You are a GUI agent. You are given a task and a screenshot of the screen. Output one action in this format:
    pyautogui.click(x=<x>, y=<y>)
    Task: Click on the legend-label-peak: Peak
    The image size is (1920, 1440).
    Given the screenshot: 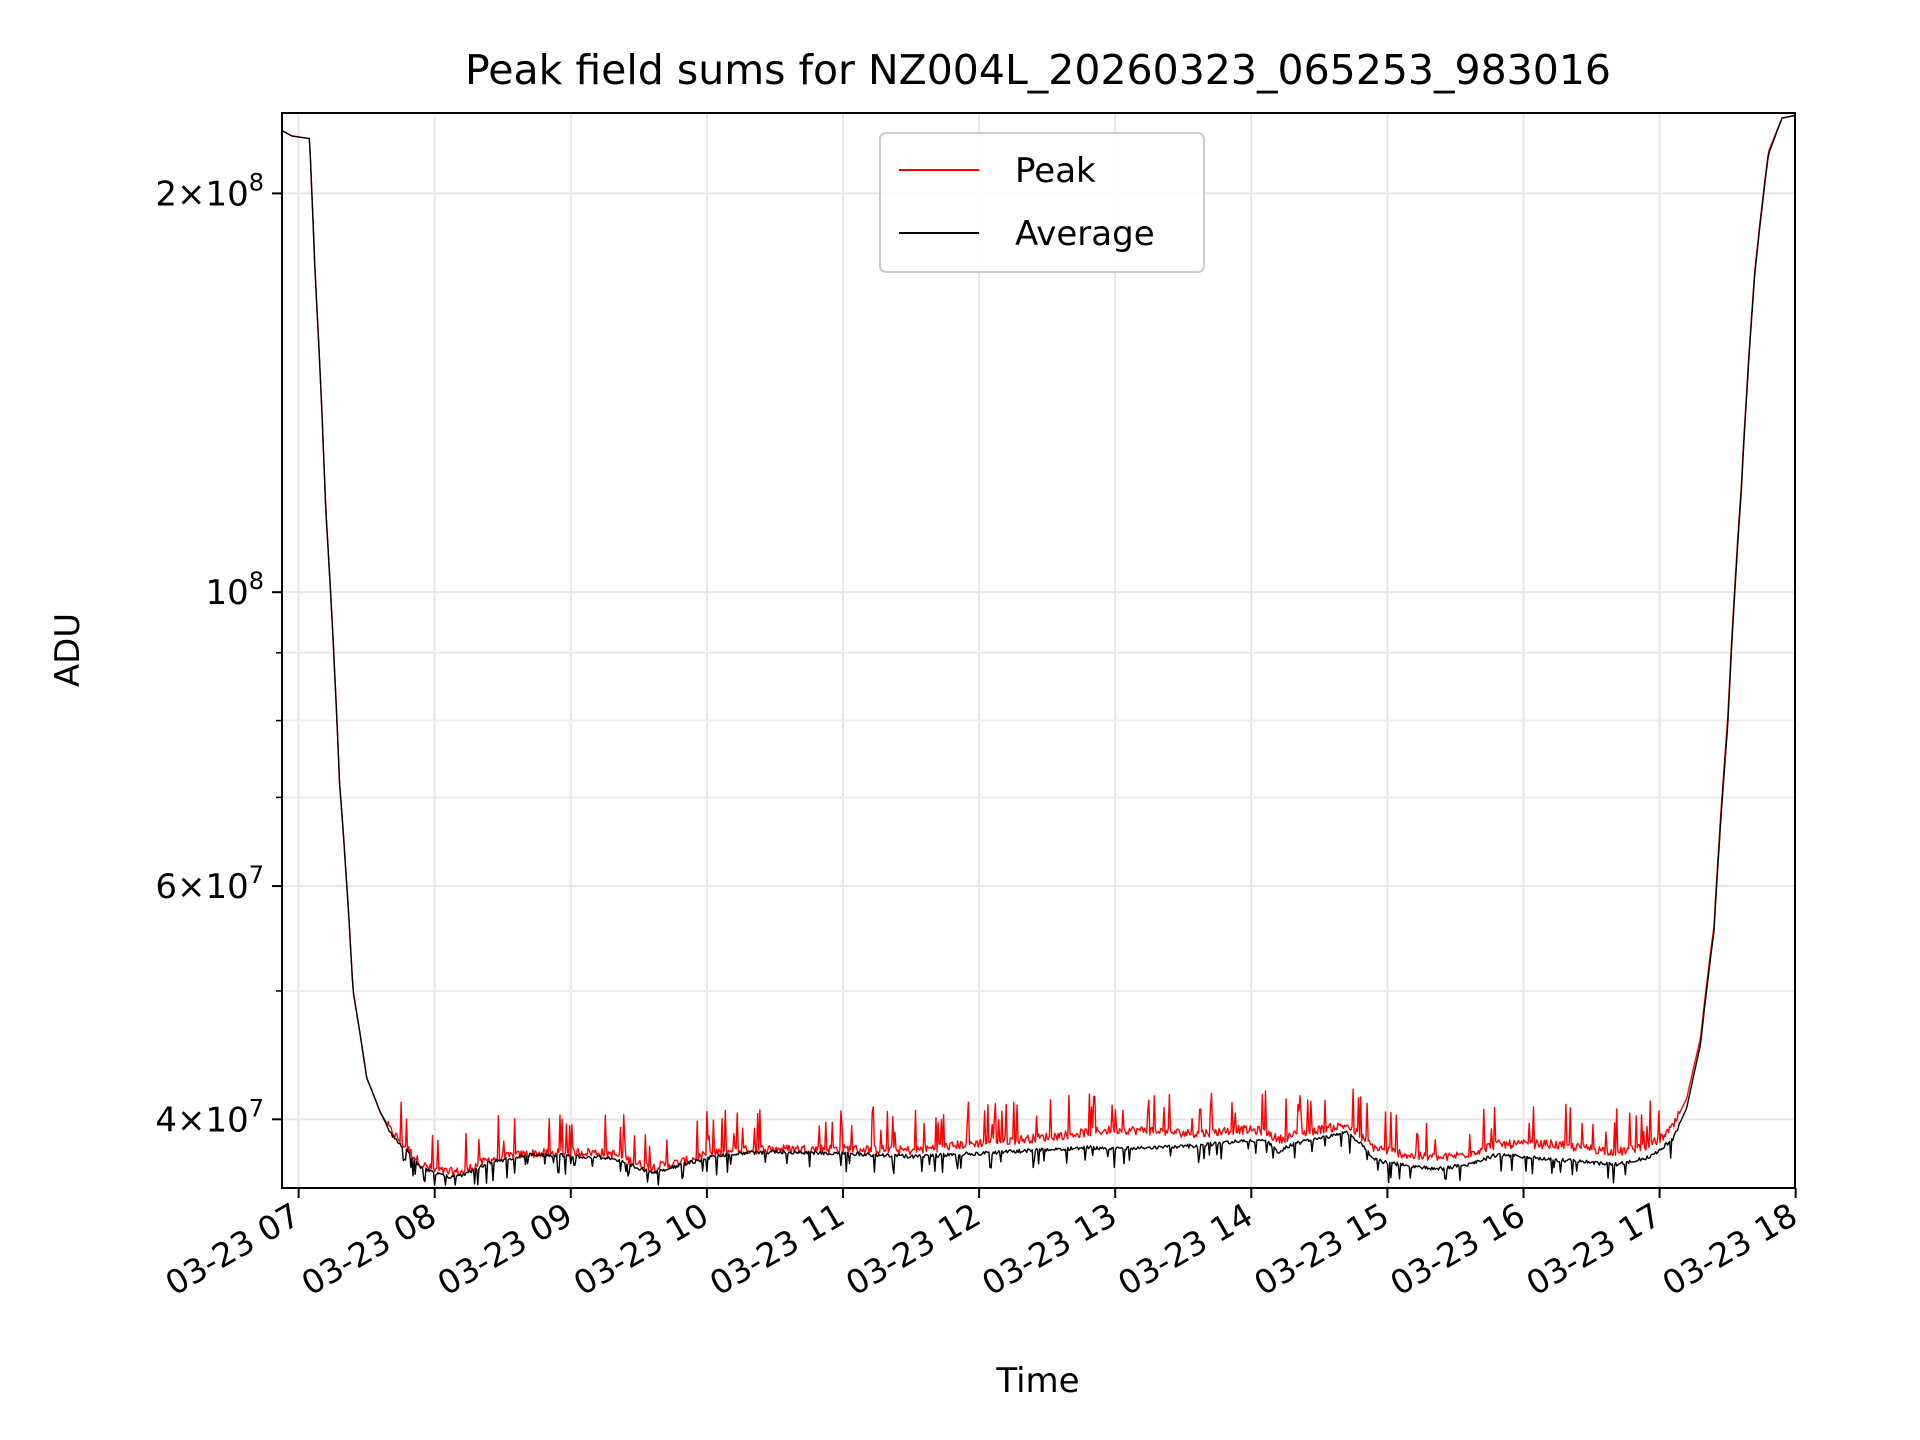 What is the action you would take?
    pyautogui.click(x=1055, y=171)
    